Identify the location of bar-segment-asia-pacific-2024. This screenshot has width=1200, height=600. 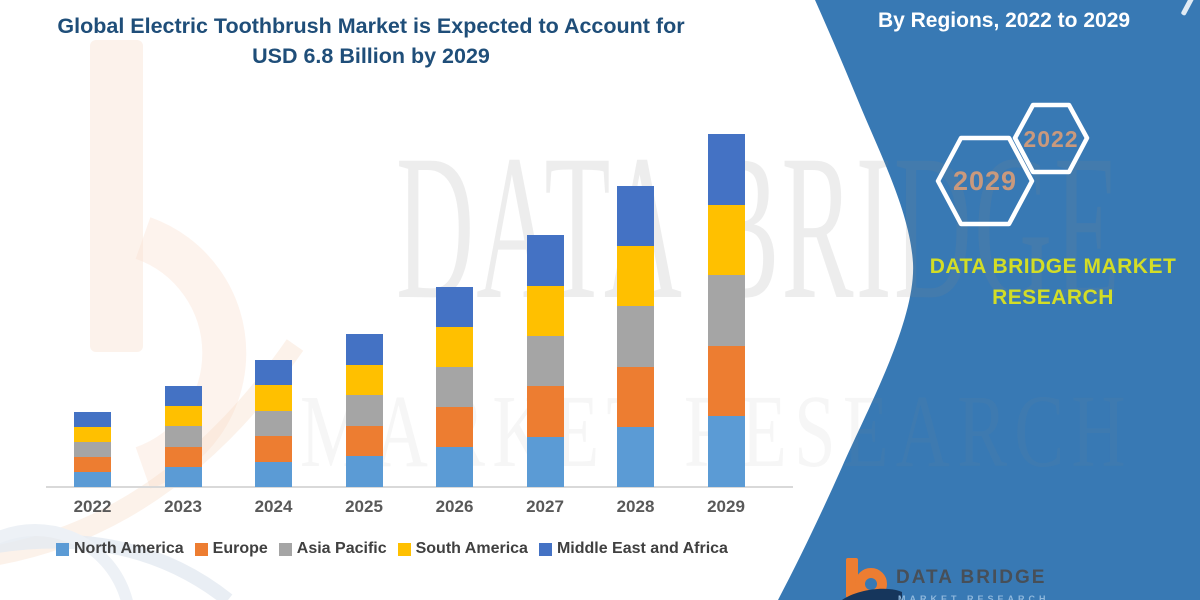
(273, 423).